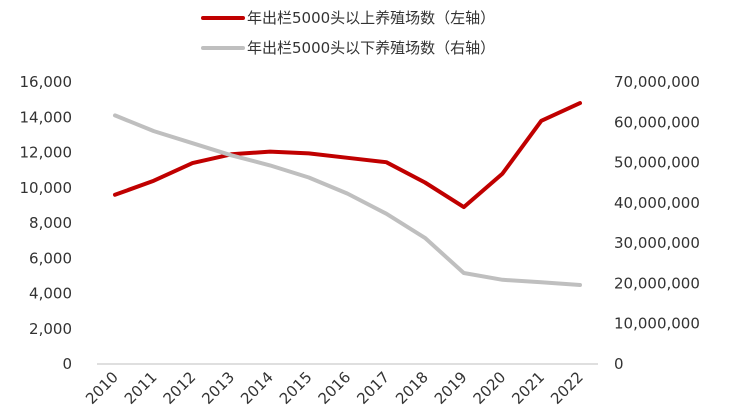  I want to click on x-tick-label: 2021, so click(528, 388).